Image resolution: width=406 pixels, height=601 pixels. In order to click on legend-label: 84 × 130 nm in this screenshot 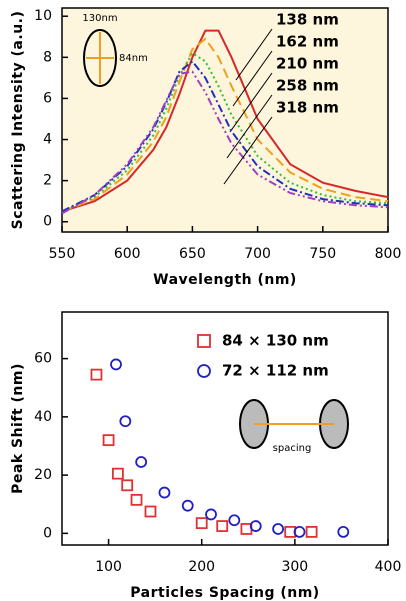, I will do `click(275, 341)`.